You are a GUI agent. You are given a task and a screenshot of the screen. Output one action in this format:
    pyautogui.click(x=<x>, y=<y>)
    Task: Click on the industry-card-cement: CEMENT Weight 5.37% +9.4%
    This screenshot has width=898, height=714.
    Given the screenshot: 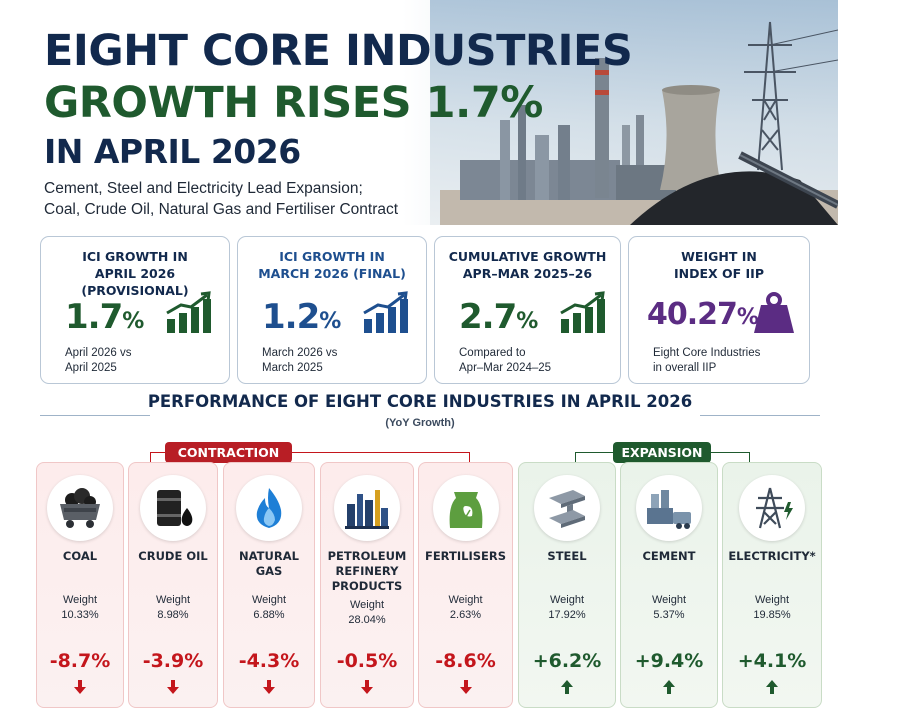 What is the action you would take?
    pyautogui.click(x=669, y=585)
    